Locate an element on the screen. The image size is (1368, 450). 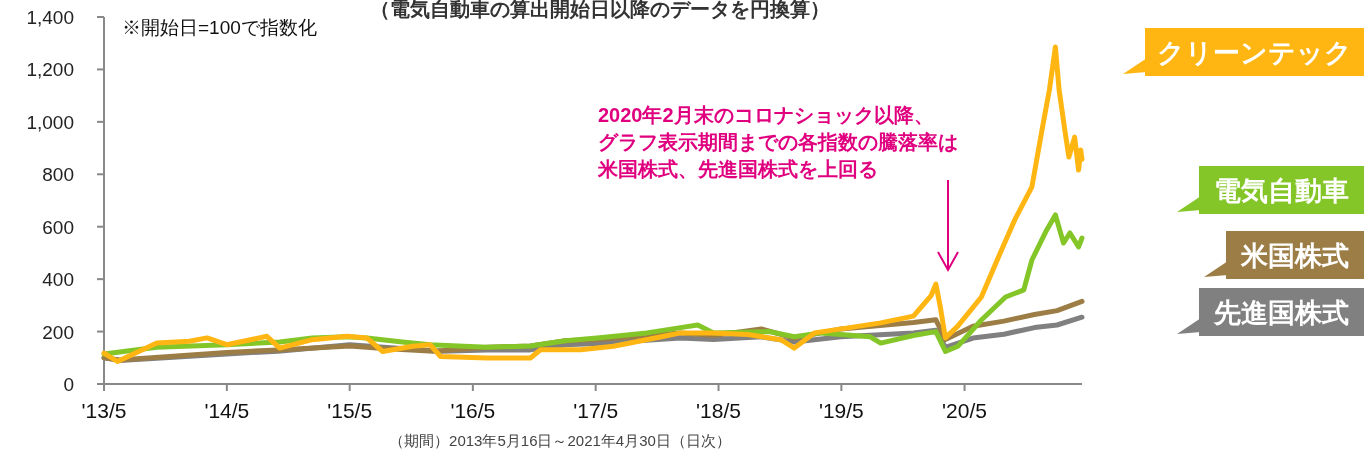
y-tick-label: 0 is located at coordinates (68, 384).